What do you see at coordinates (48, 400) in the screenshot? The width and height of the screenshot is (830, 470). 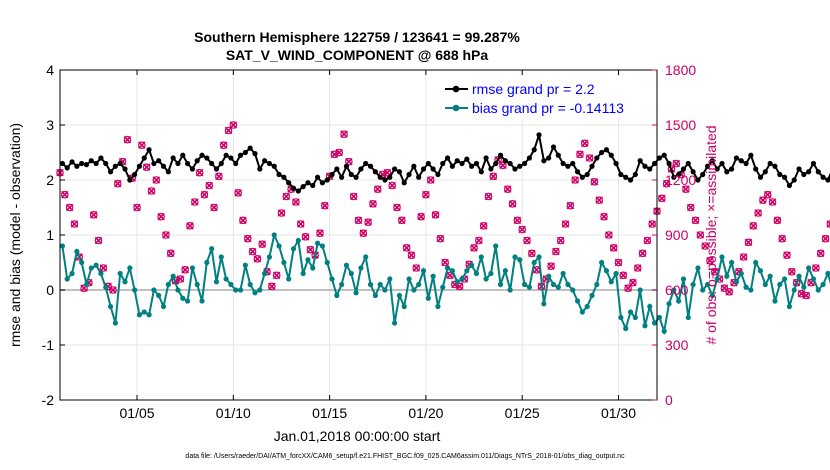 I see `y-left-tick-label: -2` at bounding box center [48, 400].